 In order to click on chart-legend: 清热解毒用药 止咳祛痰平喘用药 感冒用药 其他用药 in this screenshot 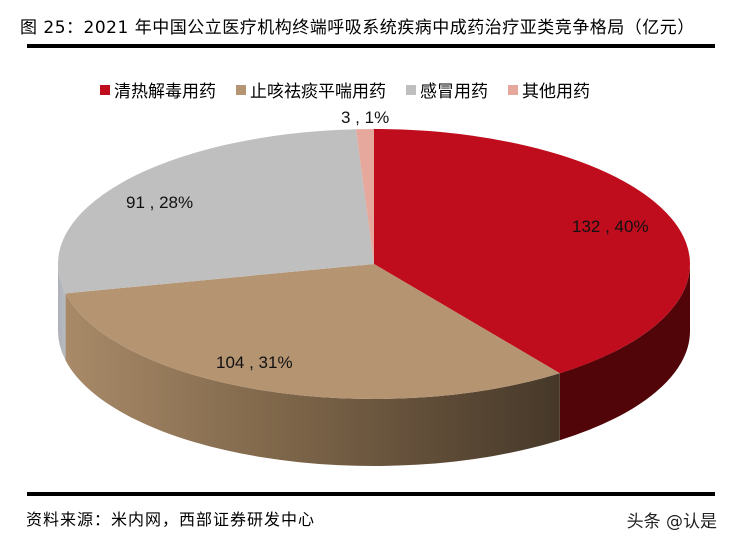, I will do `click(345, 89)`.